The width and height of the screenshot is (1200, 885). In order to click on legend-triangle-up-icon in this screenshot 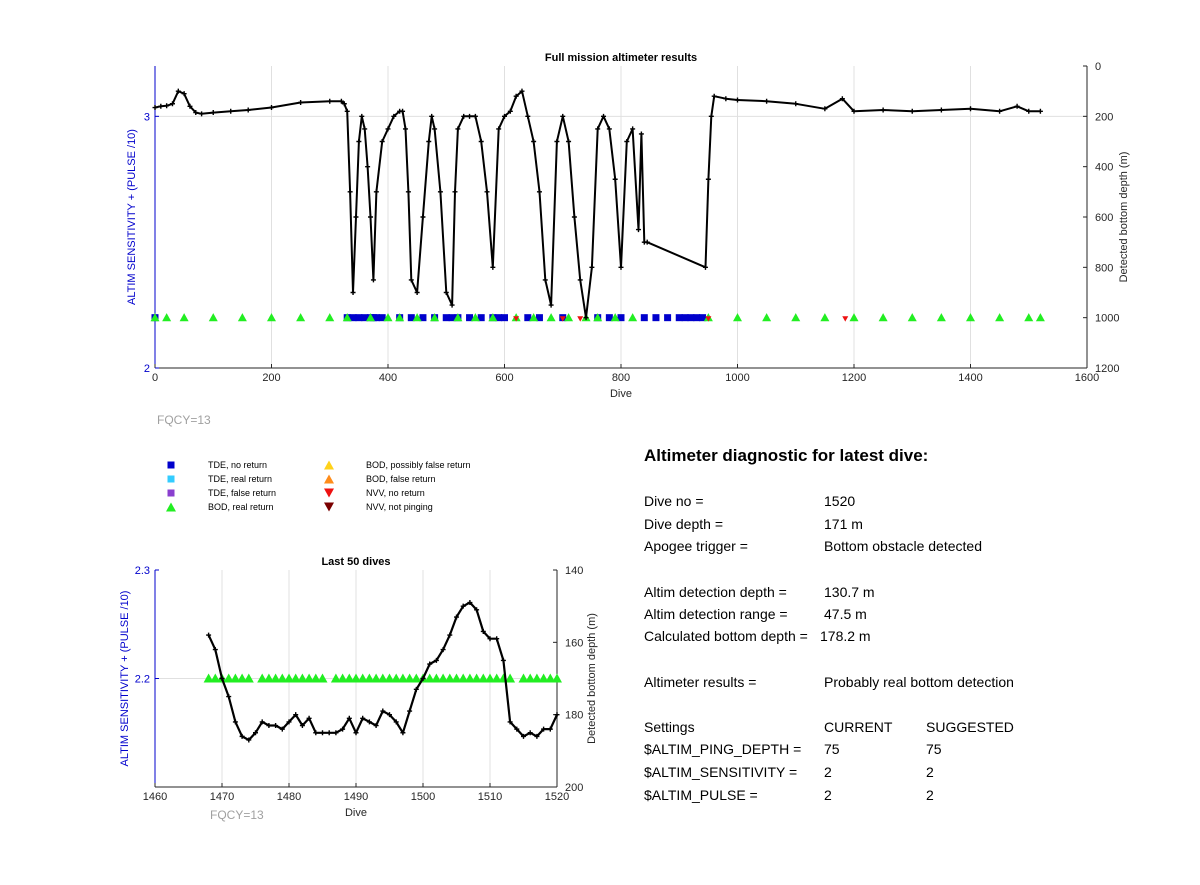, I will do `click(329, 465)`.